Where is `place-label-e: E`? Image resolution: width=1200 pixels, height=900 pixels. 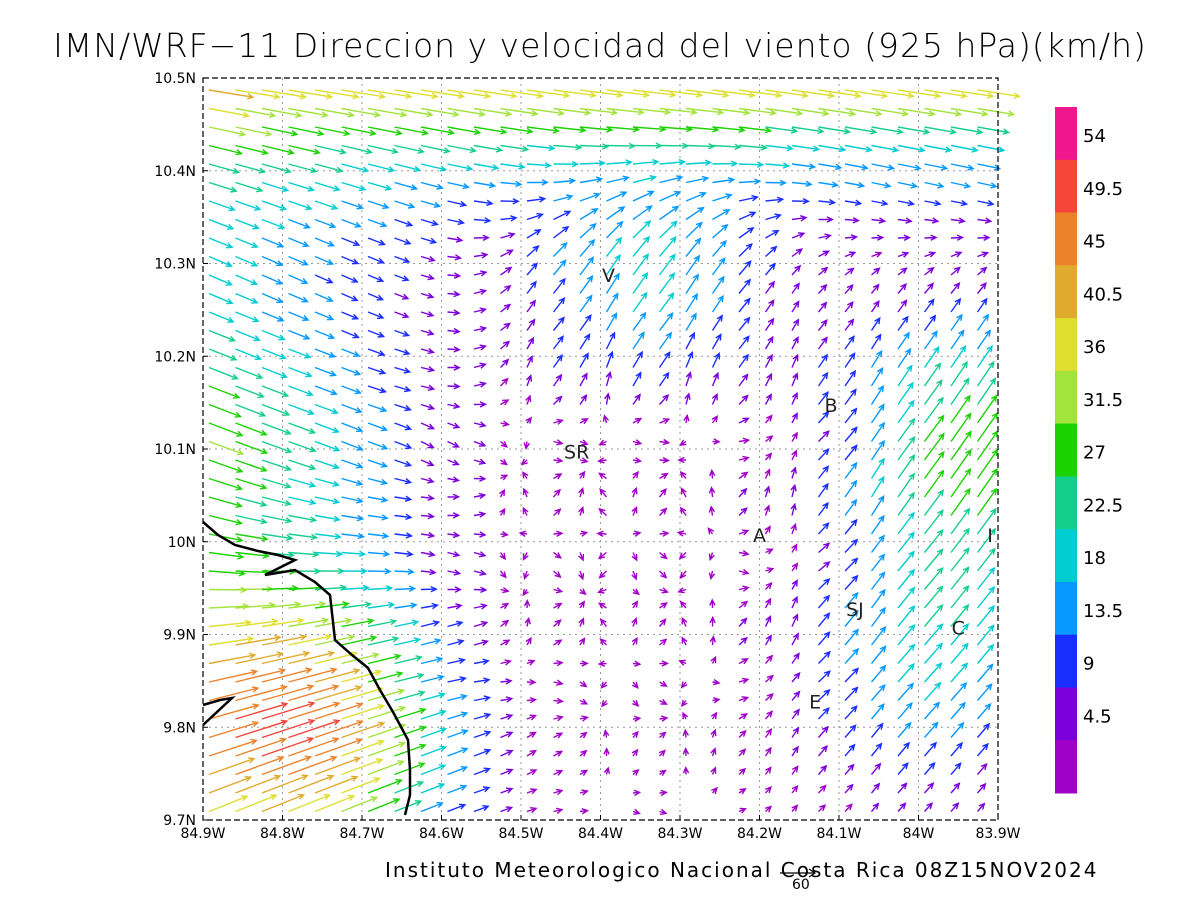
place-label-e: E is located at coordinates (815, 703).